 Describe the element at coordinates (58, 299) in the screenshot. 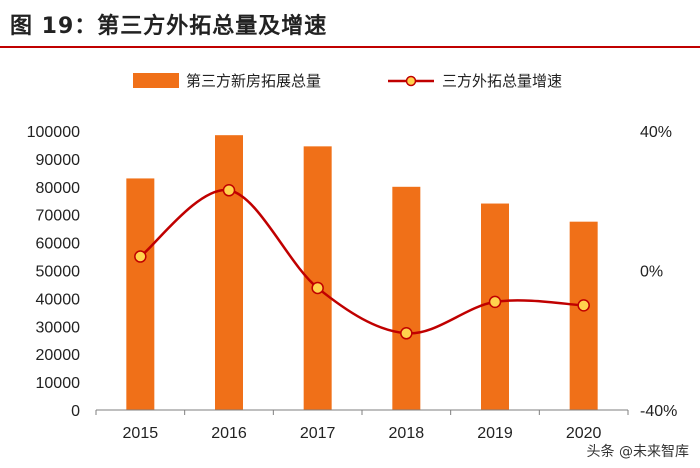

I see `y-tick-label: 40000` at that location.